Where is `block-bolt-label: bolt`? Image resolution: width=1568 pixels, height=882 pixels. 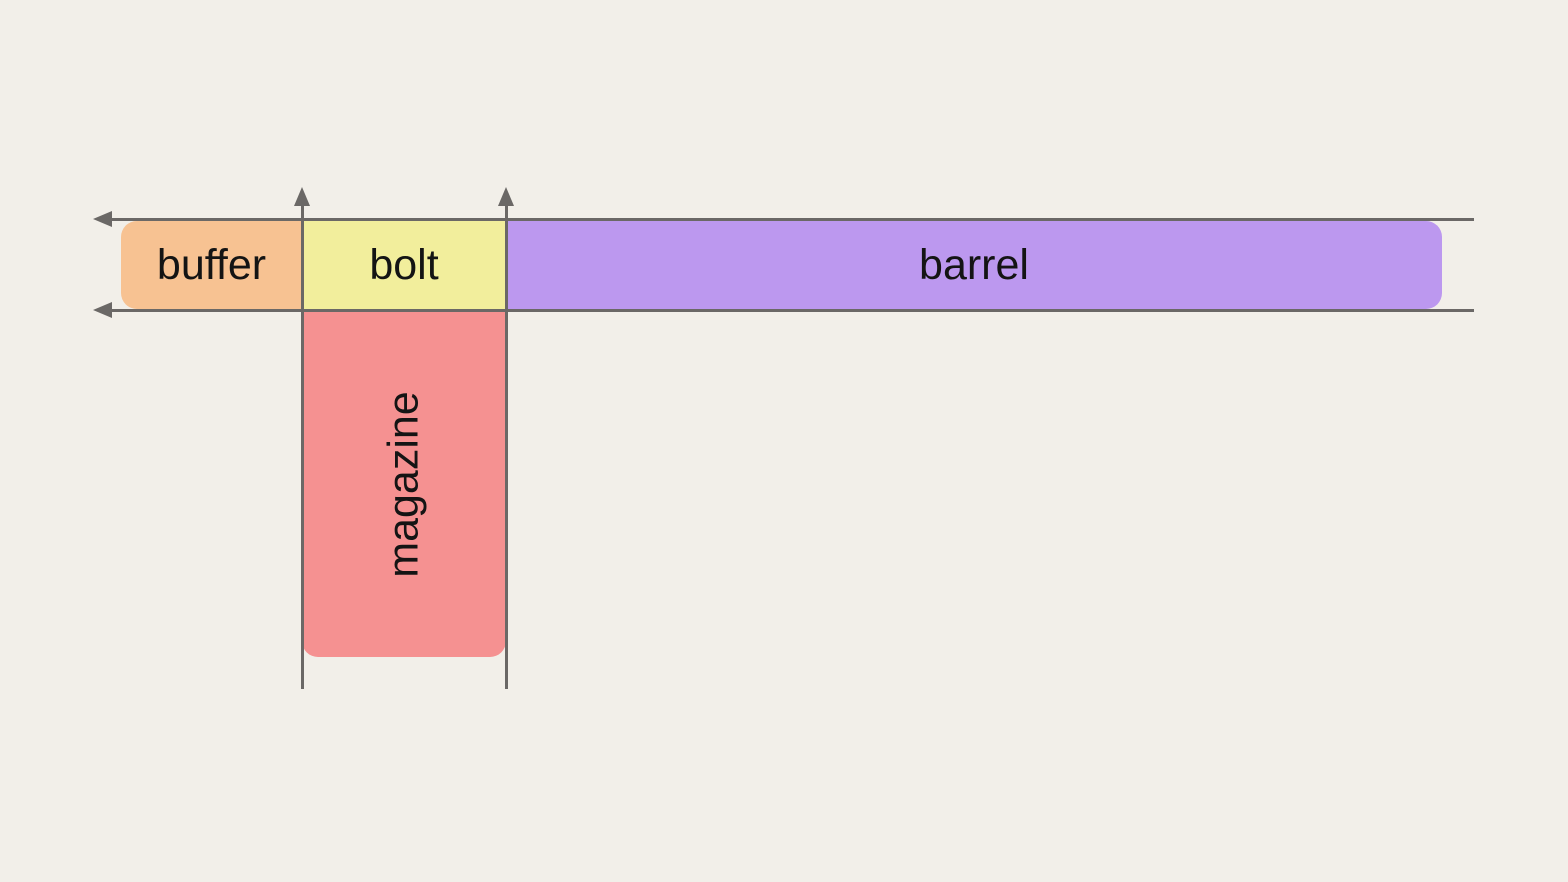
block-bolt-label: bolt is located at coordinates (404, 264).